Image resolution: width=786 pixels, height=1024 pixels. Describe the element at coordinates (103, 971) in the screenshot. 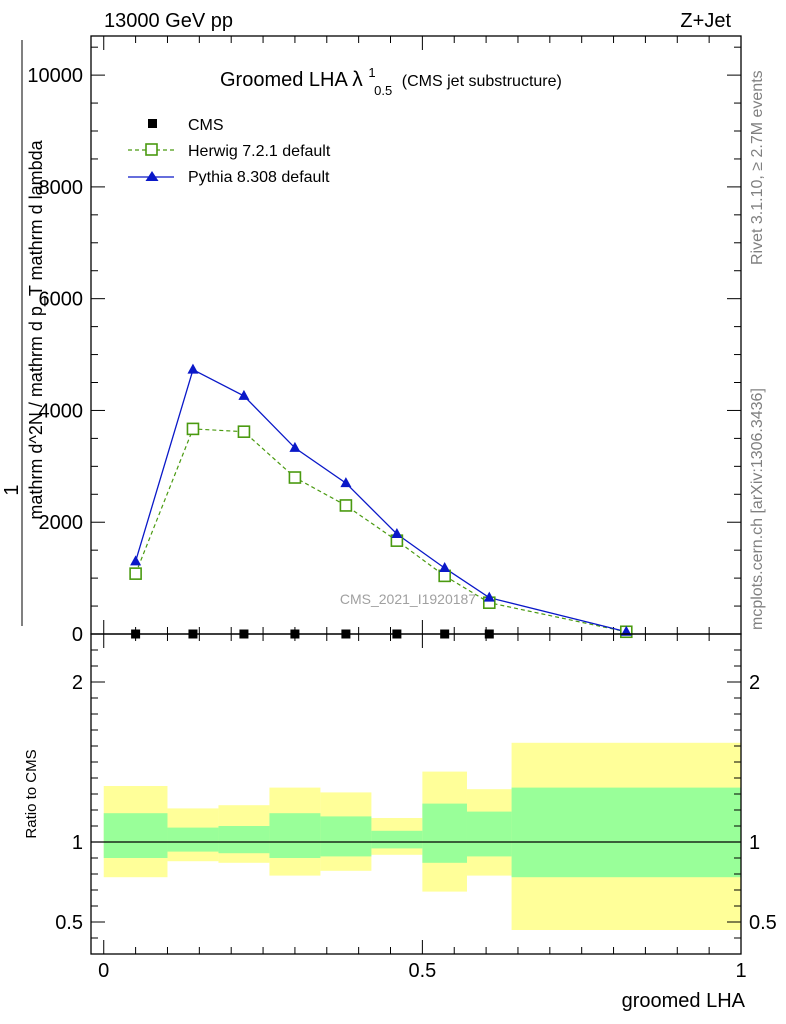

I see `ratio-x-tick-label: 0` at that location.